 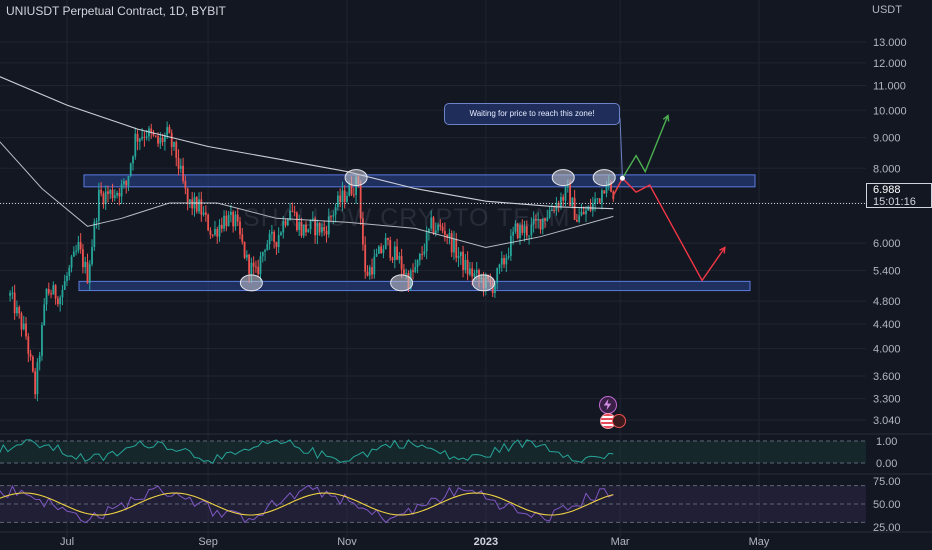 I want to click on last-price-badge: 6.988 15:01:16, so click(x=899, y=195).